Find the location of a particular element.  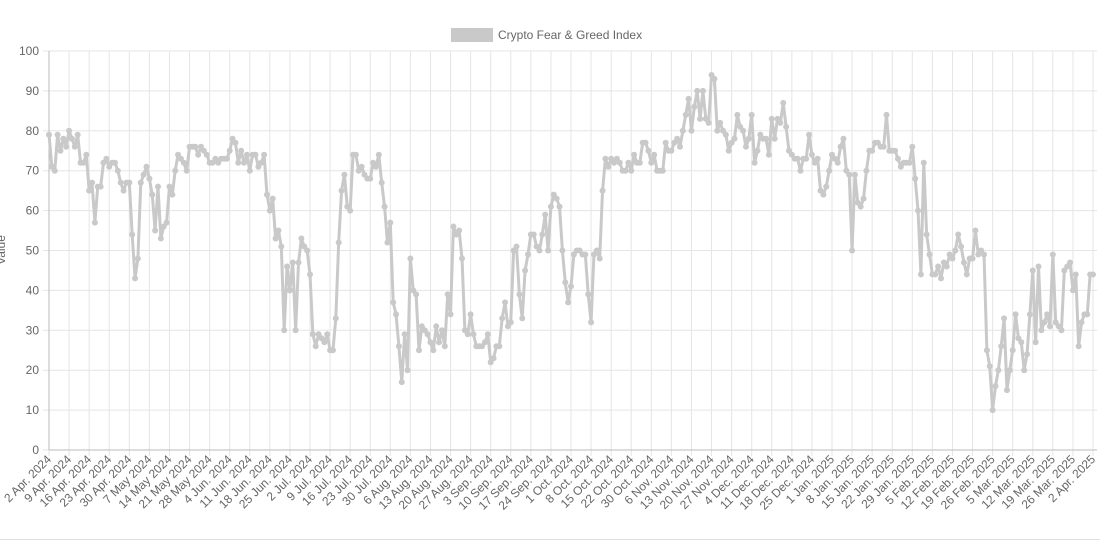

legend-label: Crypto Fear & Greed Index is located at coordinates (570, 35).